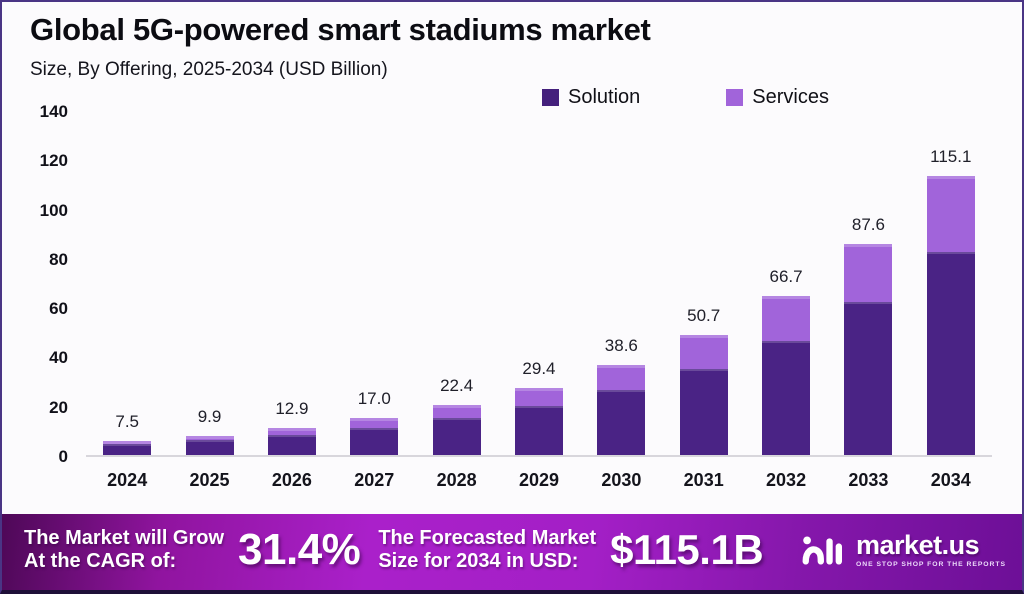  What do you see at coordinates (868, 378) in the screenshot?
I see `bar-segment-solution-2033` at bounding box center [868, 378].